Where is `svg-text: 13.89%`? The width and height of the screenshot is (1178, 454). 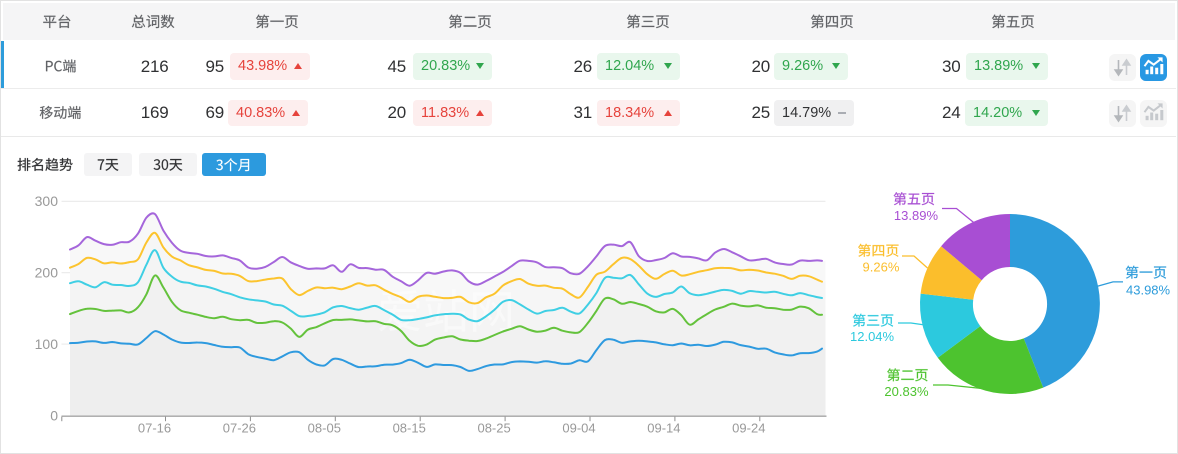
svg-text: 13.89% is located at coordinates (916, 215).